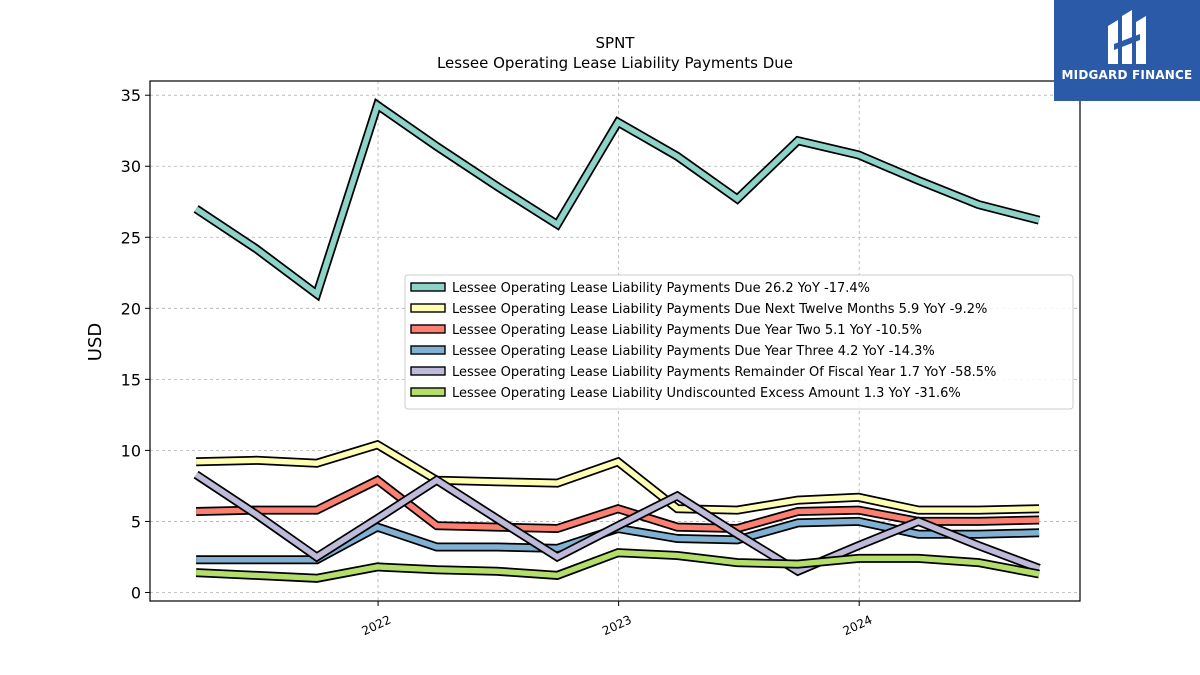  I want to click on y-tick-label: 10, so click(131, 450).